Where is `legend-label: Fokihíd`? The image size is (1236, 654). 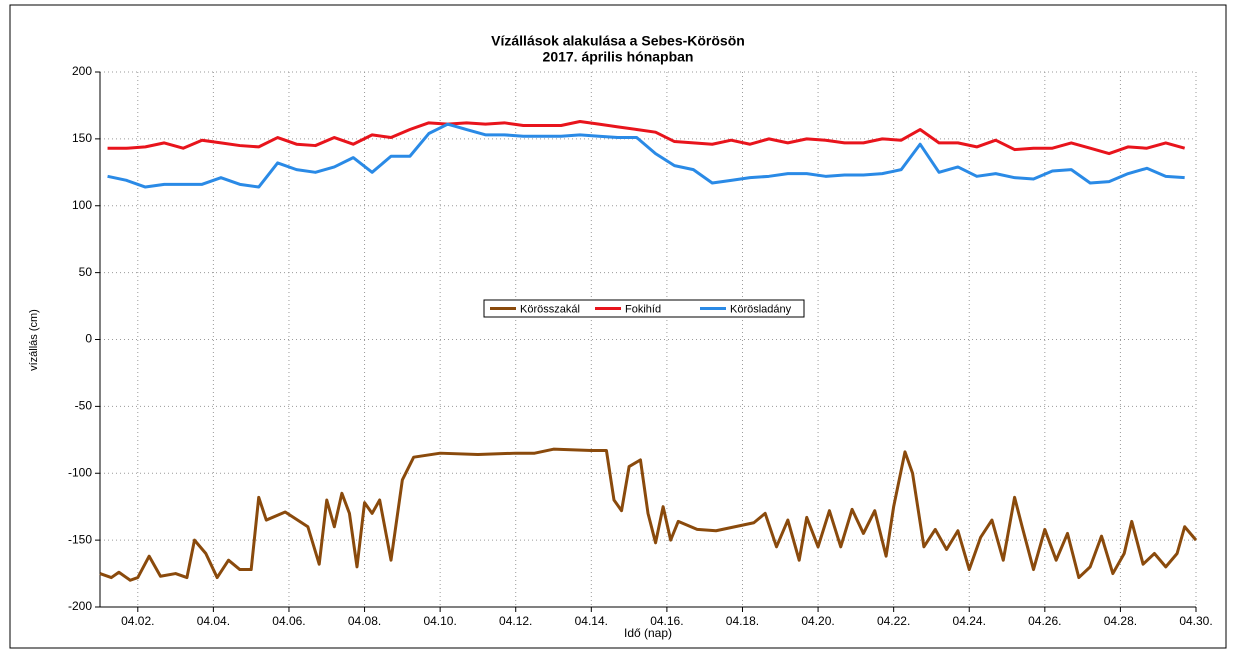
legend-label: Fokihíd is located at coordinates (643, 309).